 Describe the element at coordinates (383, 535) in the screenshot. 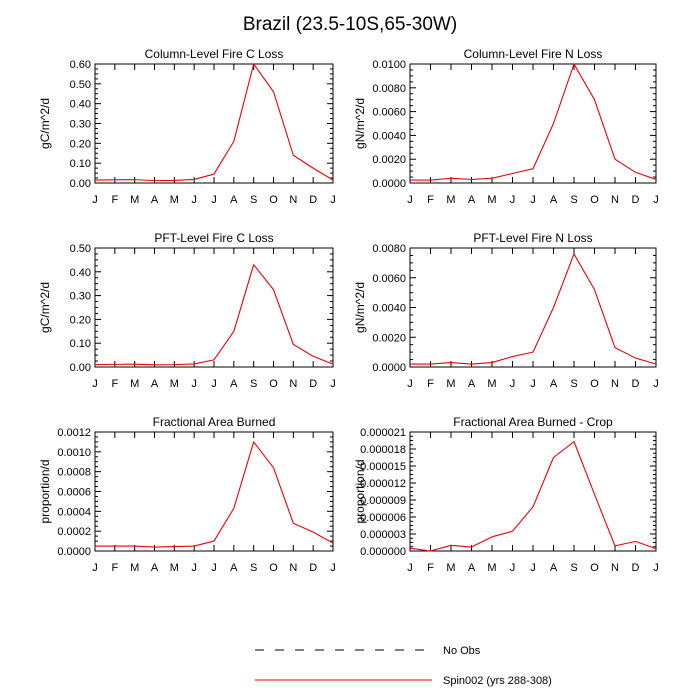

I see `y-tick-label: 0.000003` at that location.